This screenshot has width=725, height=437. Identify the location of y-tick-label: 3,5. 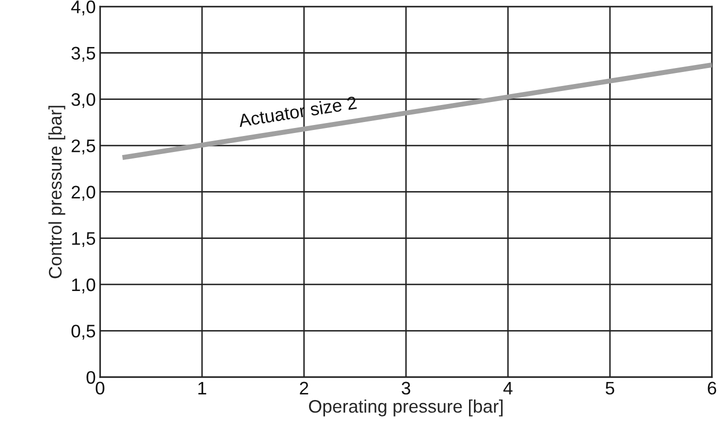
(83, 54).